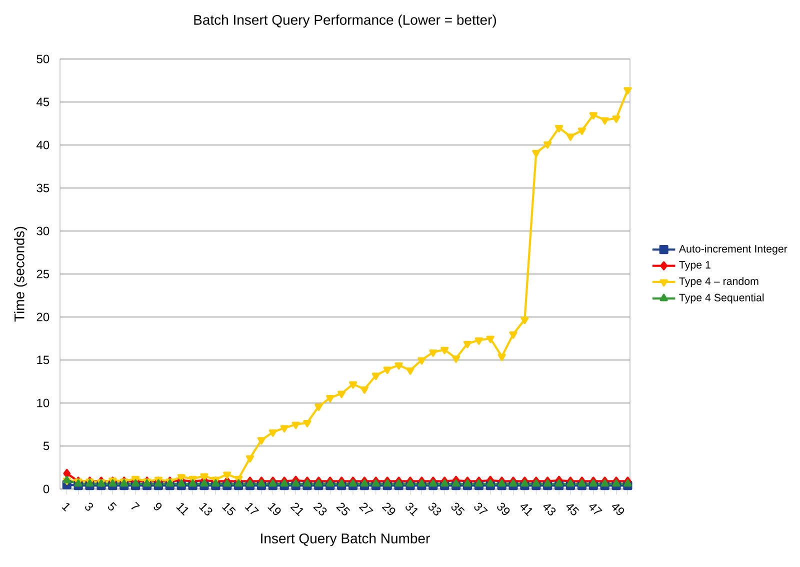 The image size is (800, 567). Describe the element at coordinates (43, 403) in the screenshot. I see `y-tick-label: 10` at that location.